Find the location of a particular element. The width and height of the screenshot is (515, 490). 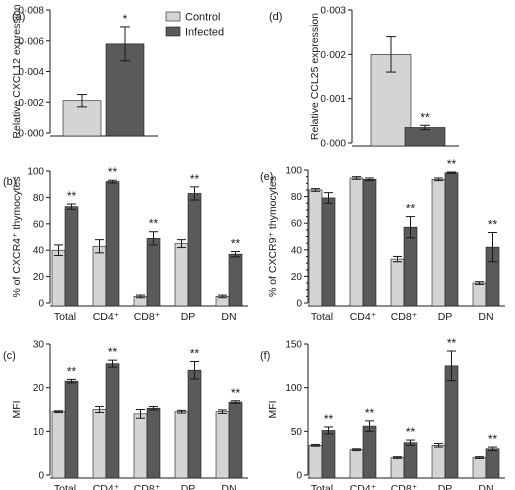

panel-label: (c) is located at coordinates (9, 356).